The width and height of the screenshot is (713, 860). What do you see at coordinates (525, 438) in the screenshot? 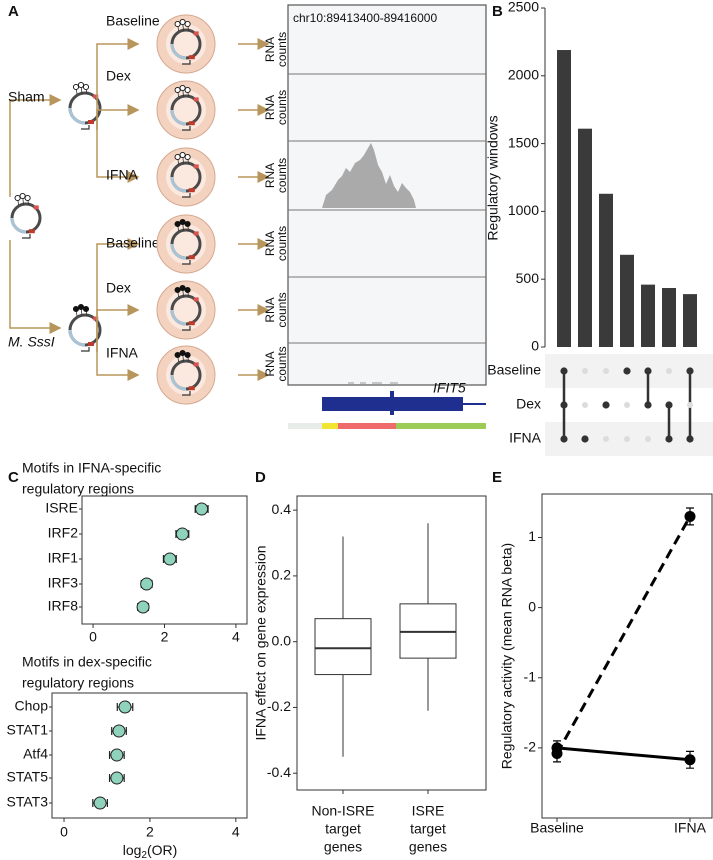
I see `set-label: IFNA` at bounding box center [525, 438].